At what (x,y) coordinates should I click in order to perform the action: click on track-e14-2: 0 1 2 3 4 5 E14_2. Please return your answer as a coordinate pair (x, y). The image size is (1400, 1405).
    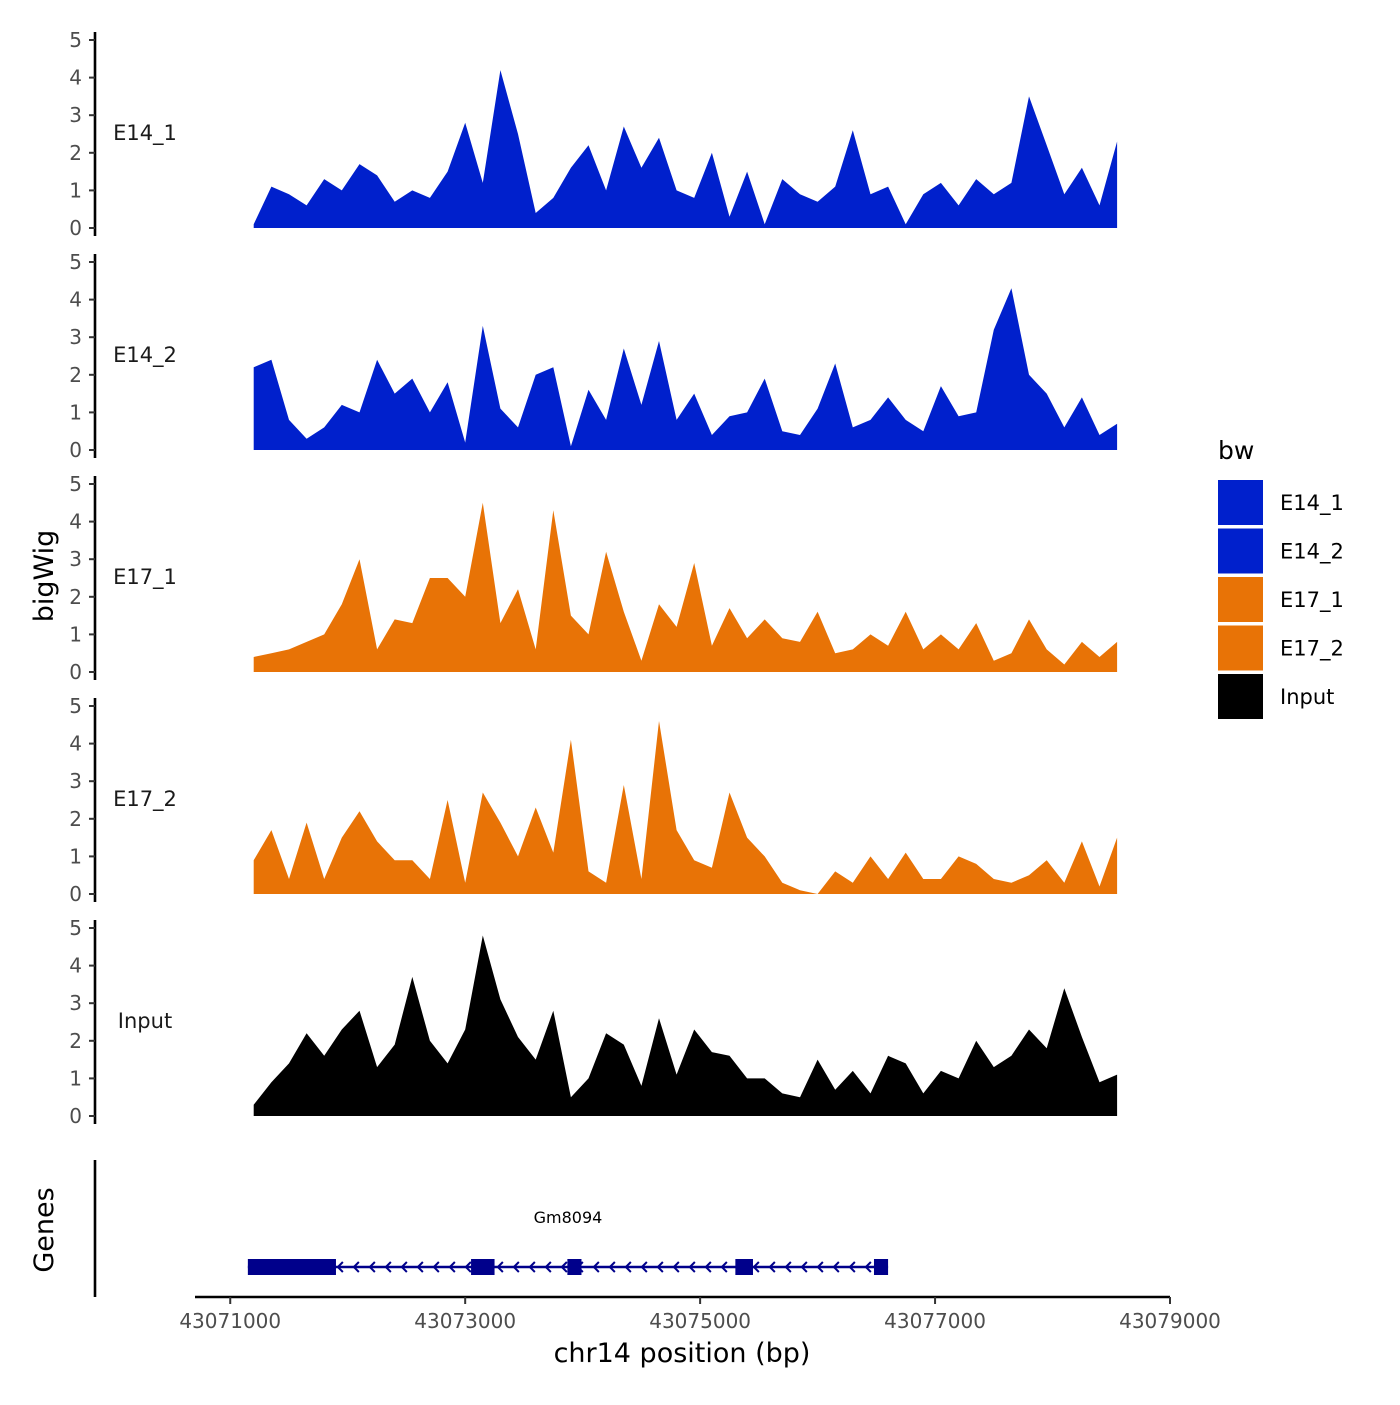
    Looking at the image, I should click on (593, 356).